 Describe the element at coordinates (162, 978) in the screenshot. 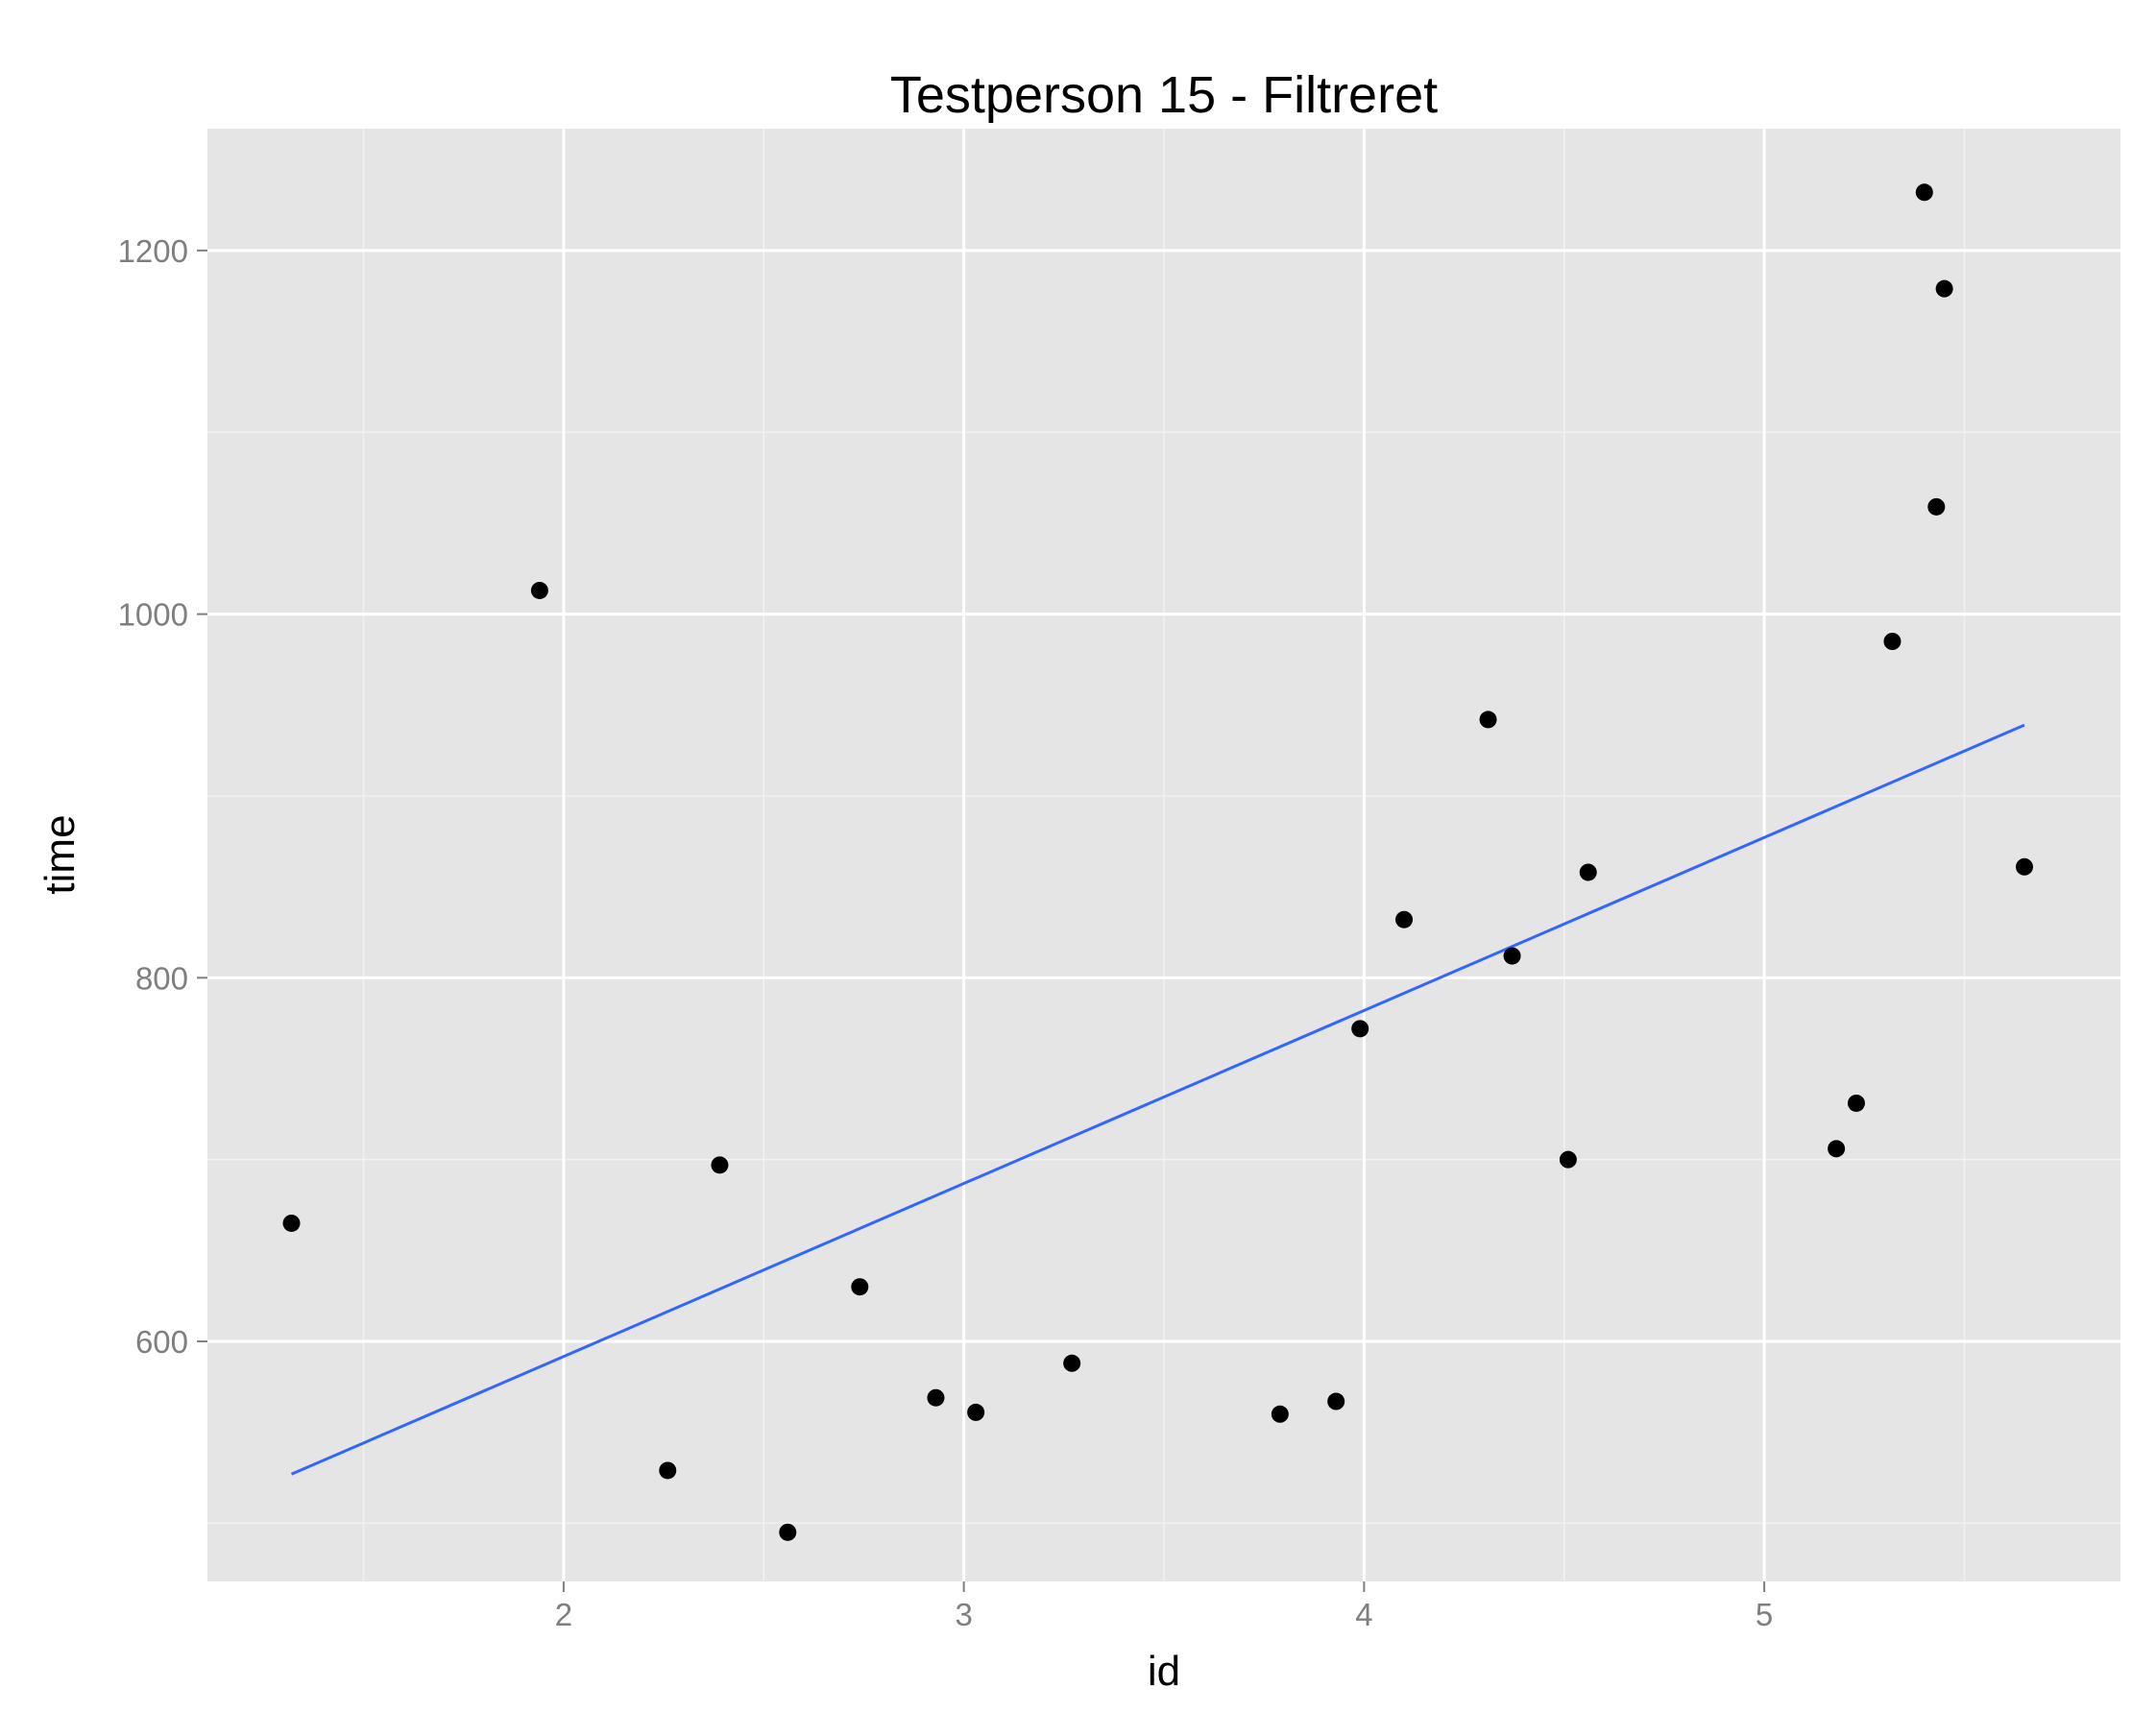

I see `y-tick-label: 800` at that location.